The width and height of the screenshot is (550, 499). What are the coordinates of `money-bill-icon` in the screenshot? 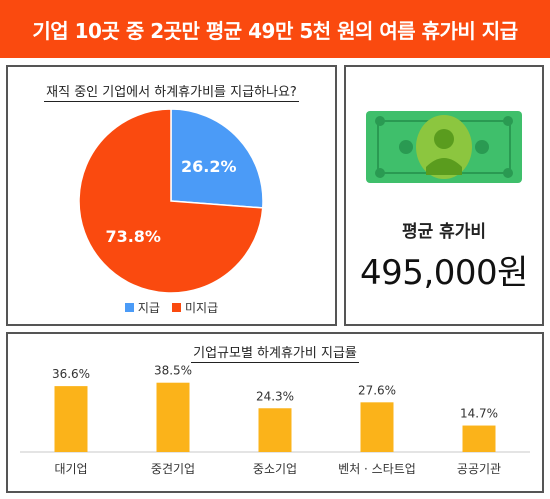 It's located at (444, 147).